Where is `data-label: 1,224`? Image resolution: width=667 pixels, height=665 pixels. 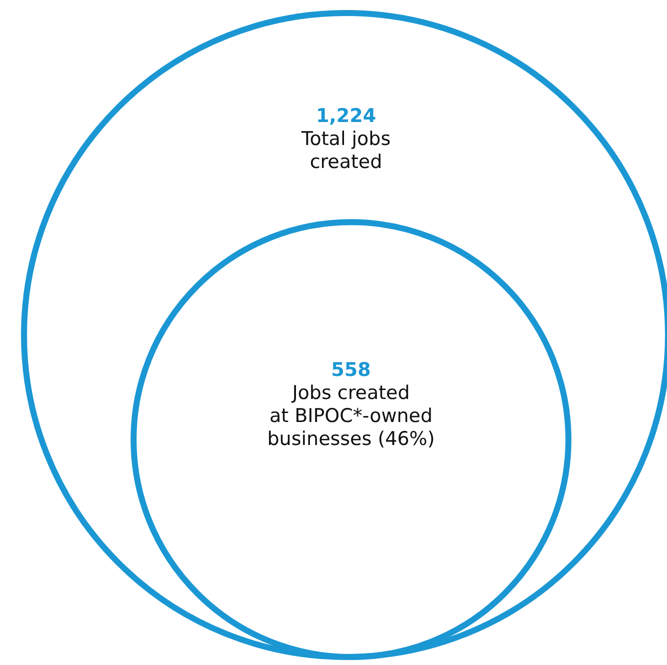
data-label: 1,224 is located at coordinates (346, 116).